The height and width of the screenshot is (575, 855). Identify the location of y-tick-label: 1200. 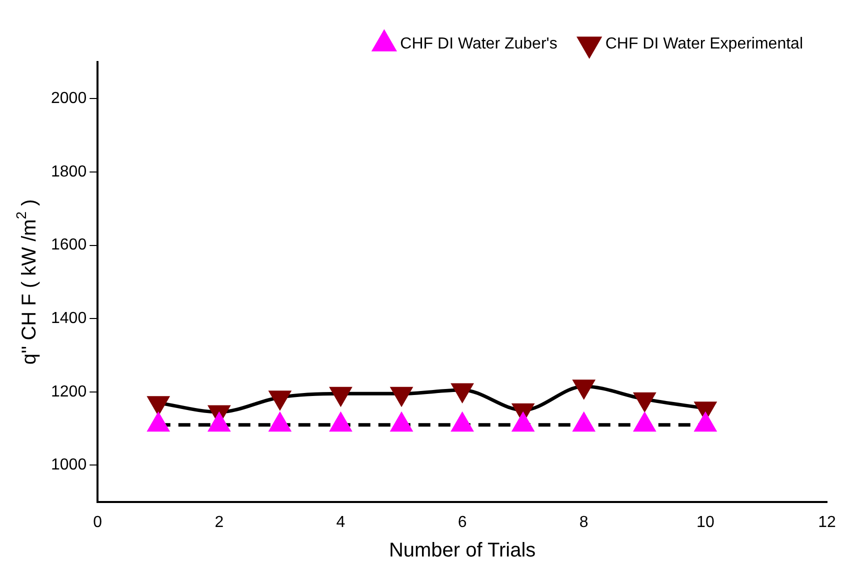
(69, 391).